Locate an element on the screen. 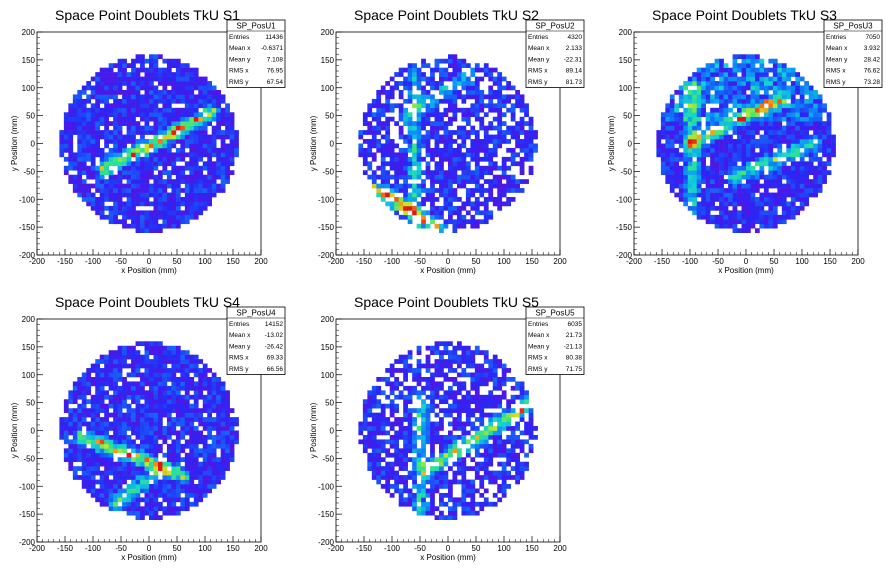  x-tick-label: 200 is located at coordinates (560, 261).